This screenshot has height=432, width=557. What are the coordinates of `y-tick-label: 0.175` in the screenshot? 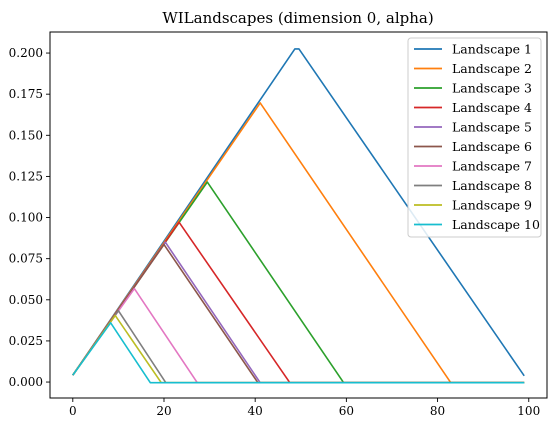 It's located at (26, 94).